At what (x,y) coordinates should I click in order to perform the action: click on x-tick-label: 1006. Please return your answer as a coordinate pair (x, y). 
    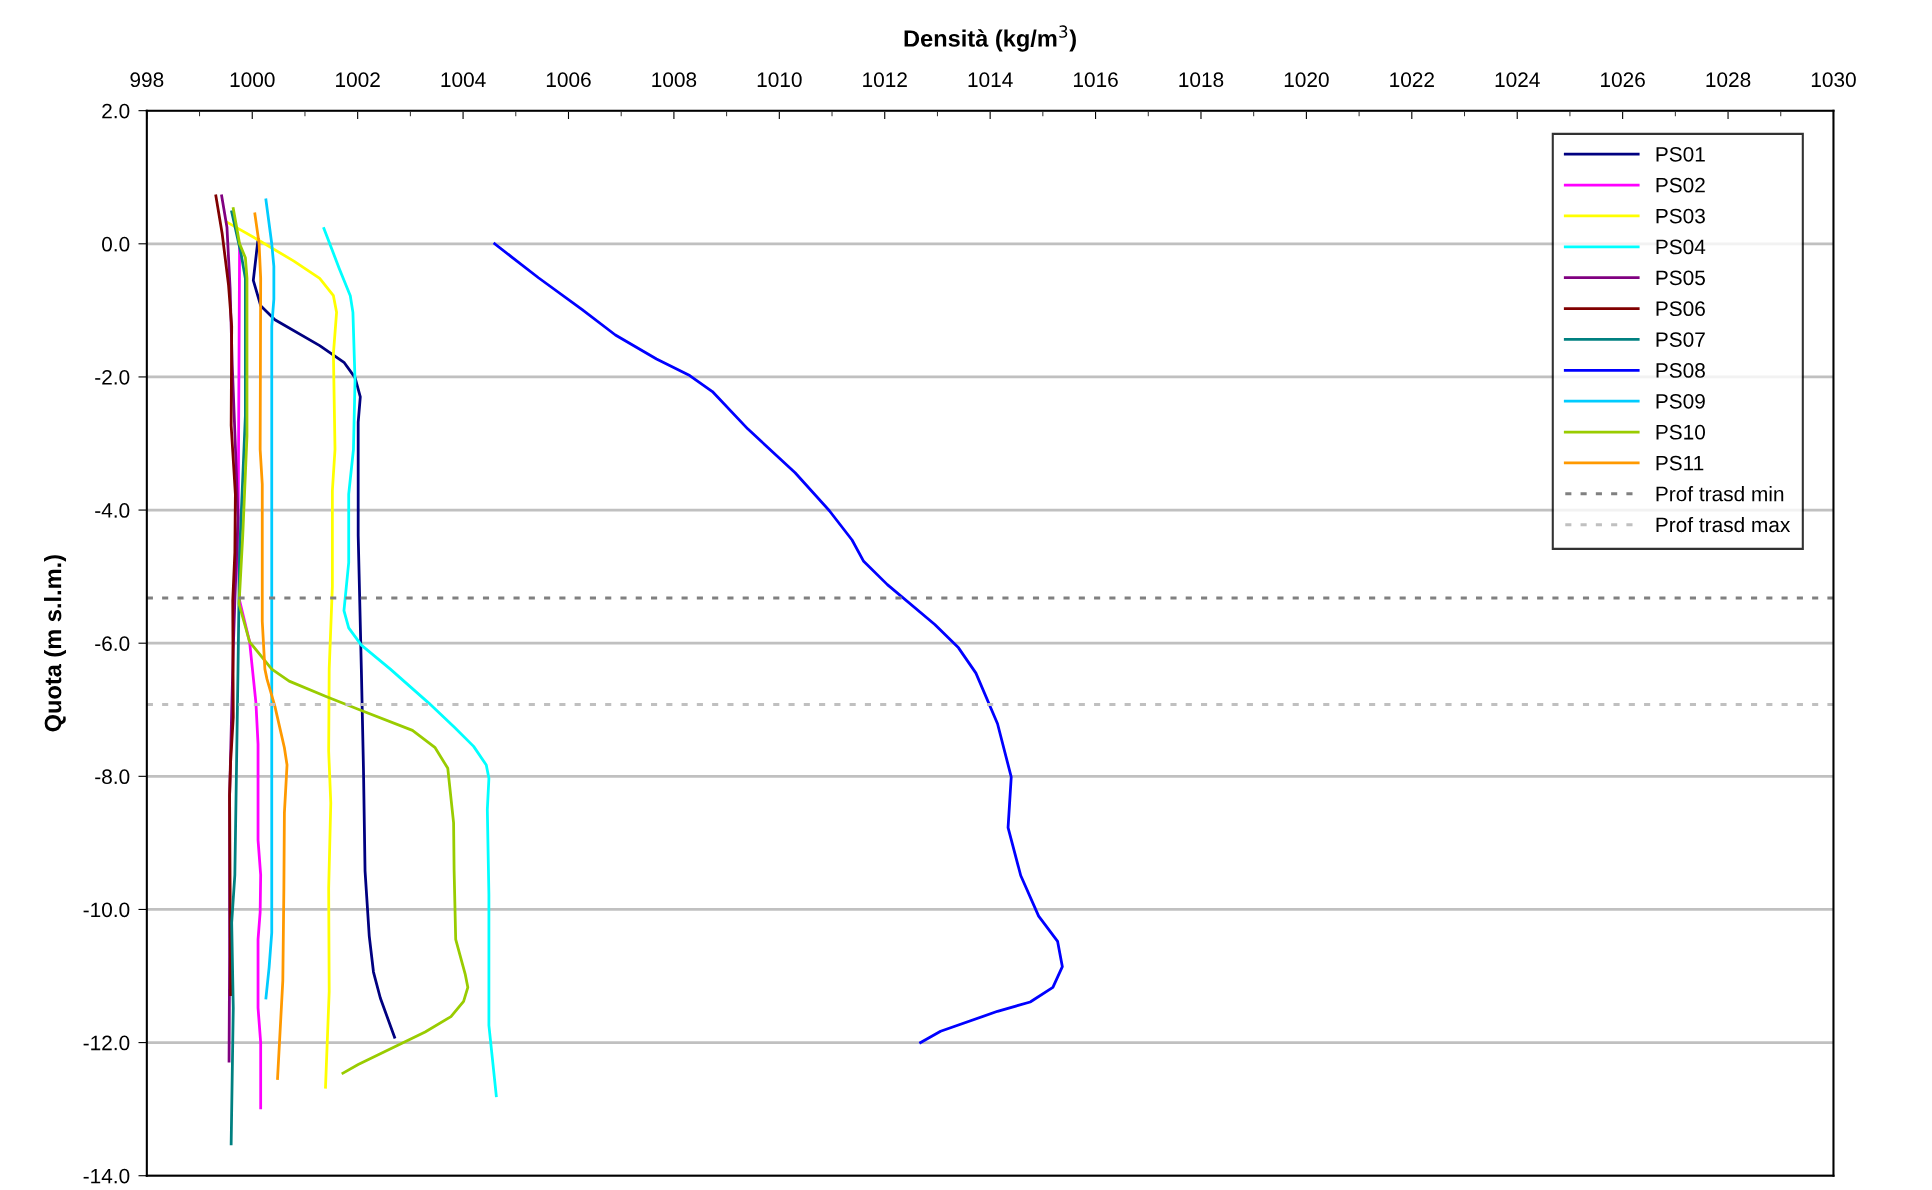
    Looking at the image, I should click on (568, 80).